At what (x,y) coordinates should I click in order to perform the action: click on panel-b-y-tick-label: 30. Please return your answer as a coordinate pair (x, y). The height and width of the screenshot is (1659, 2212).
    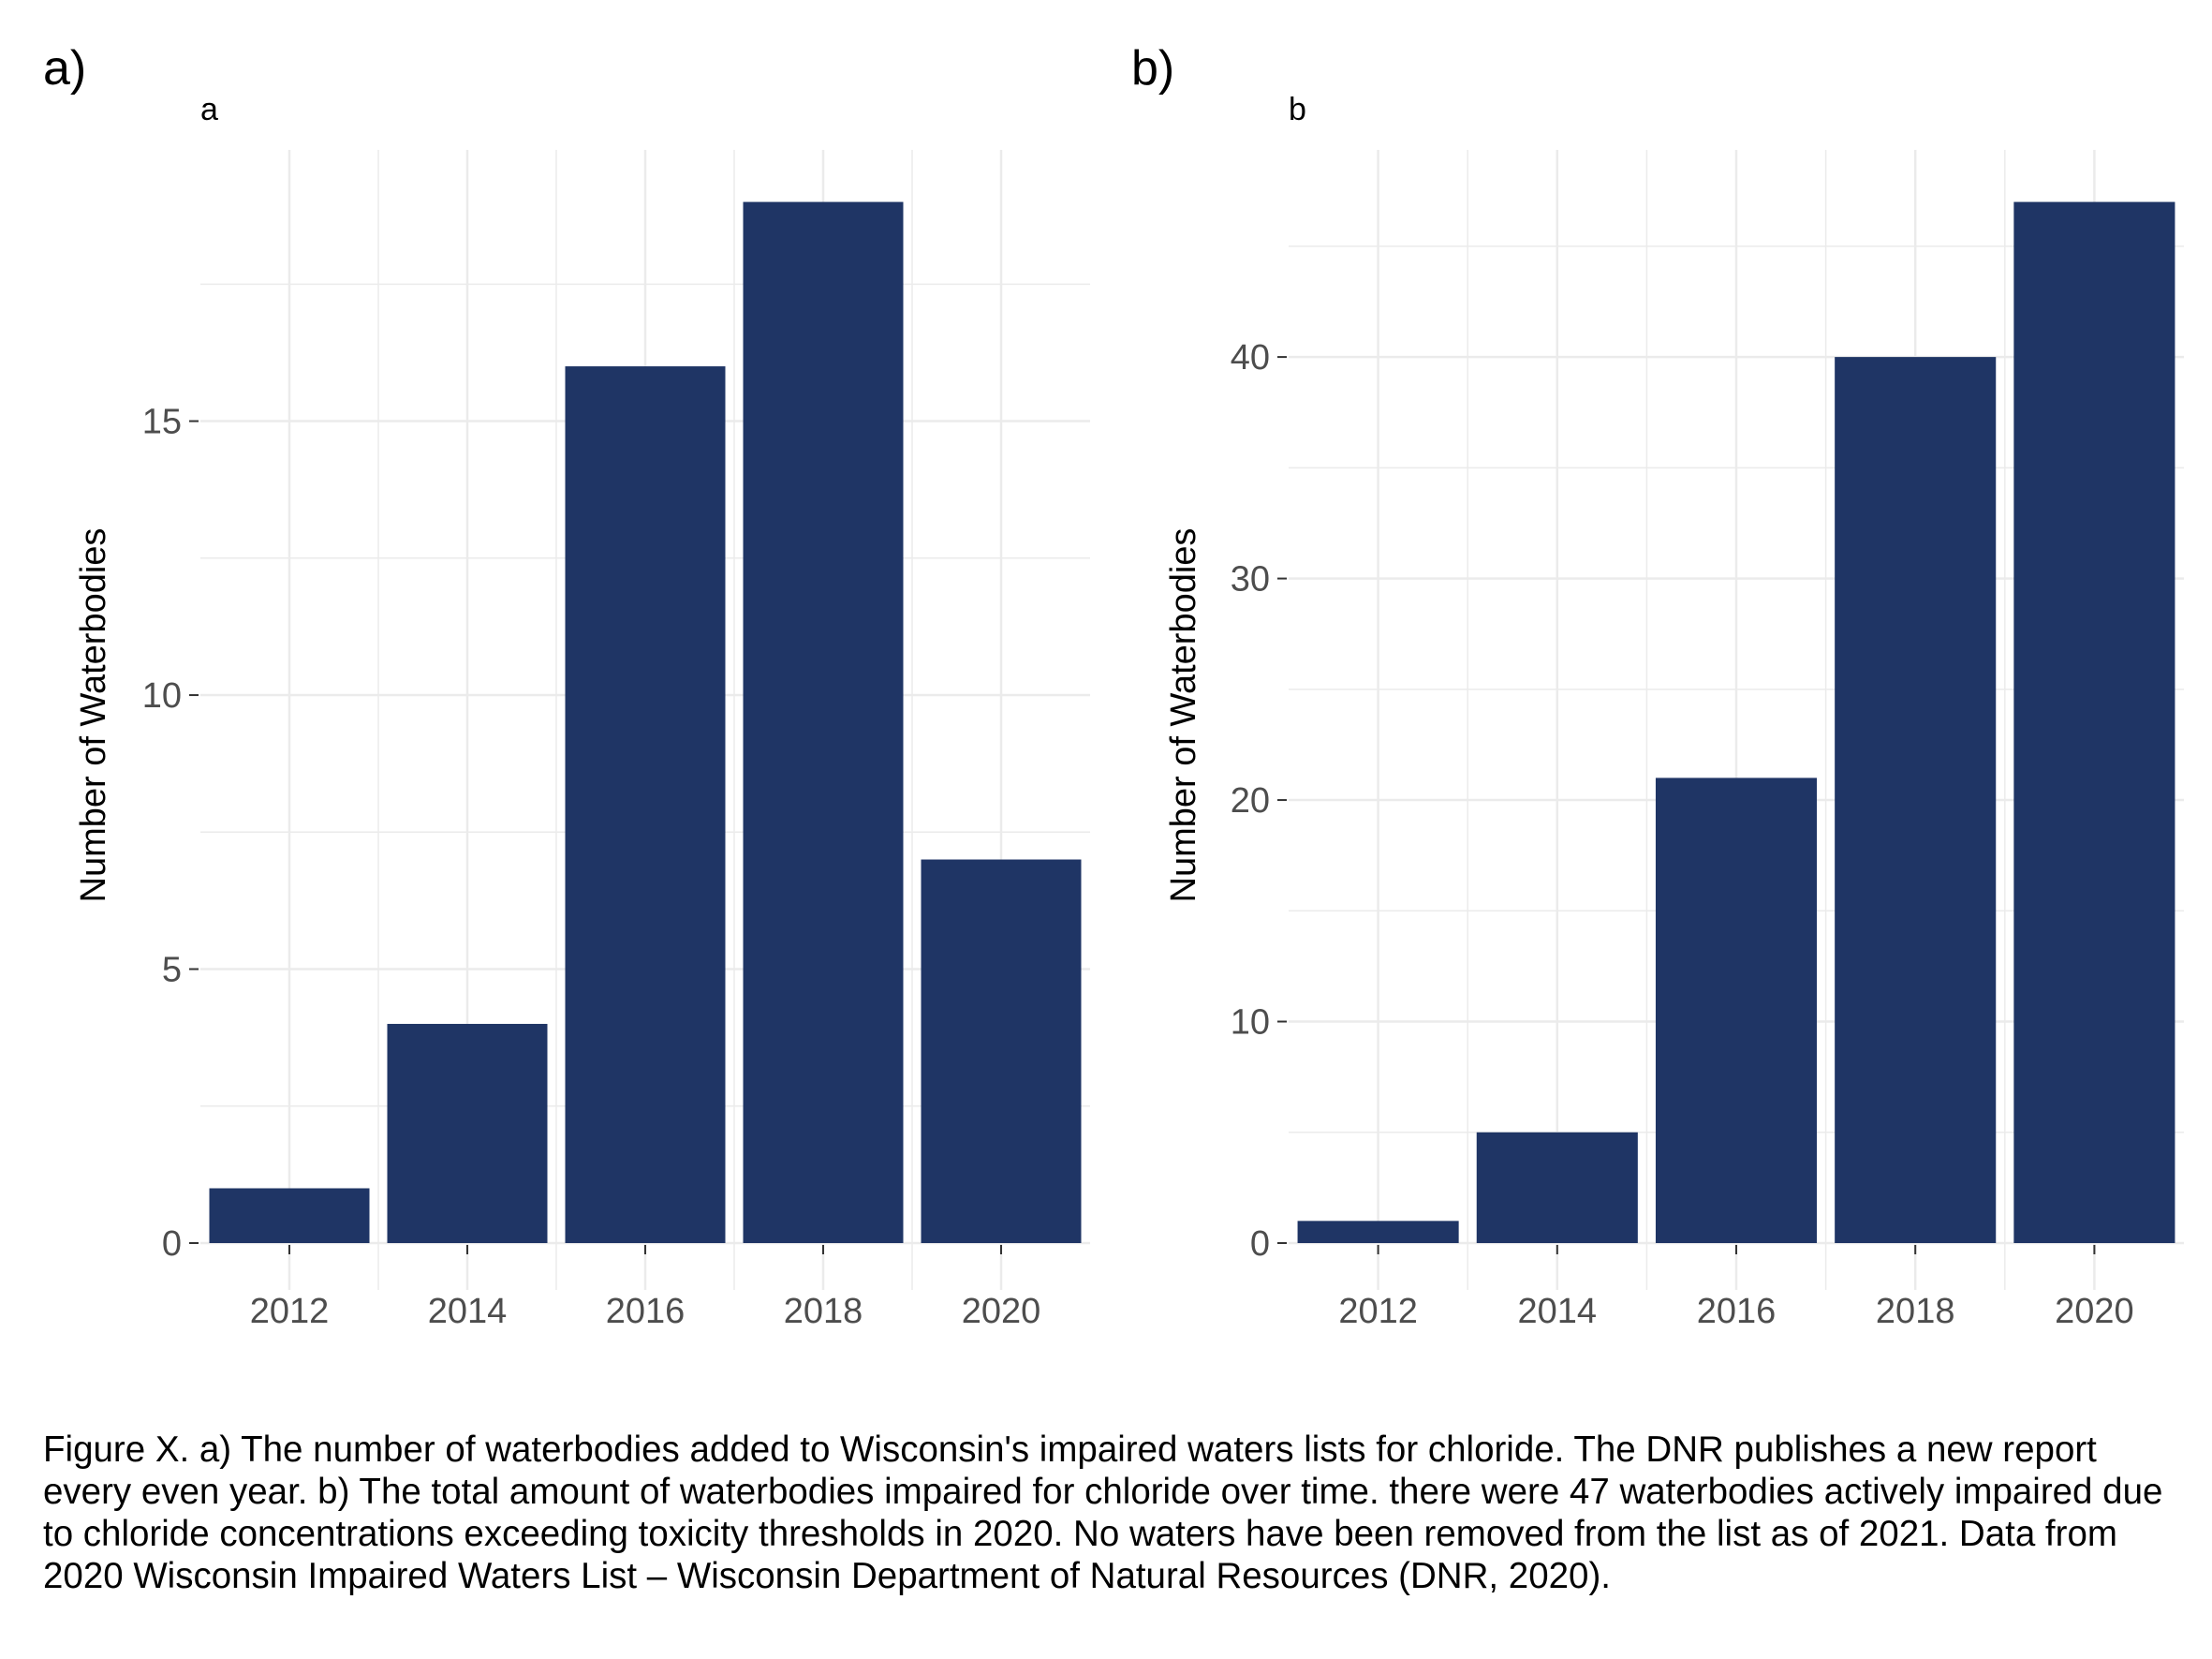
    Looking at the image, I should click on (1250, 580).